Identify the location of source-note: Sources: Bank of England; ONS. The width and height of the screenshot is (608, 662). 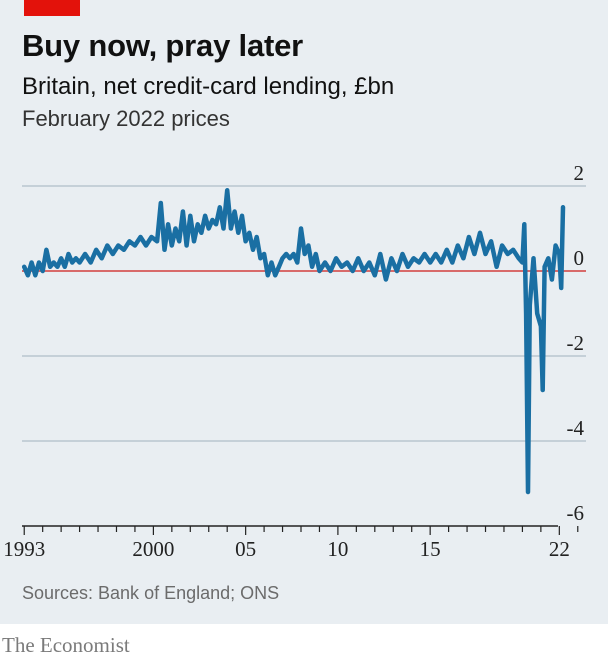
(151, 593).